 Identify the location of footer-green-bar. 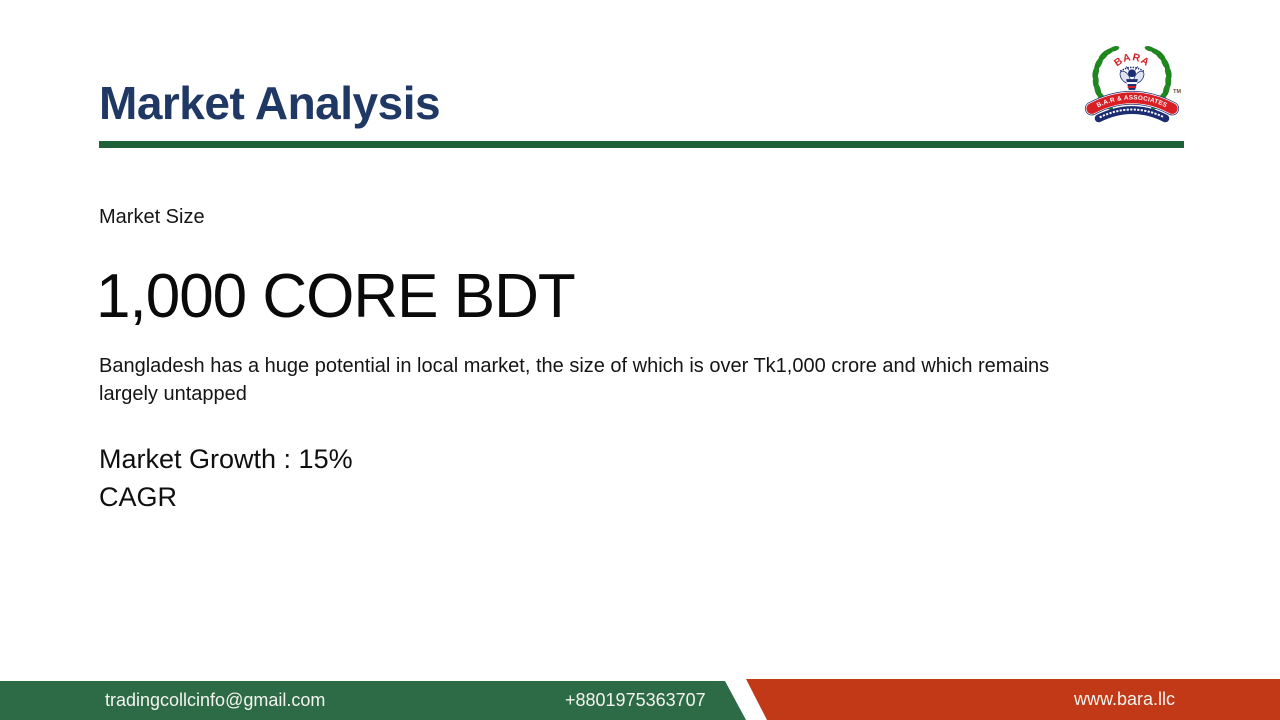
(373, 700).